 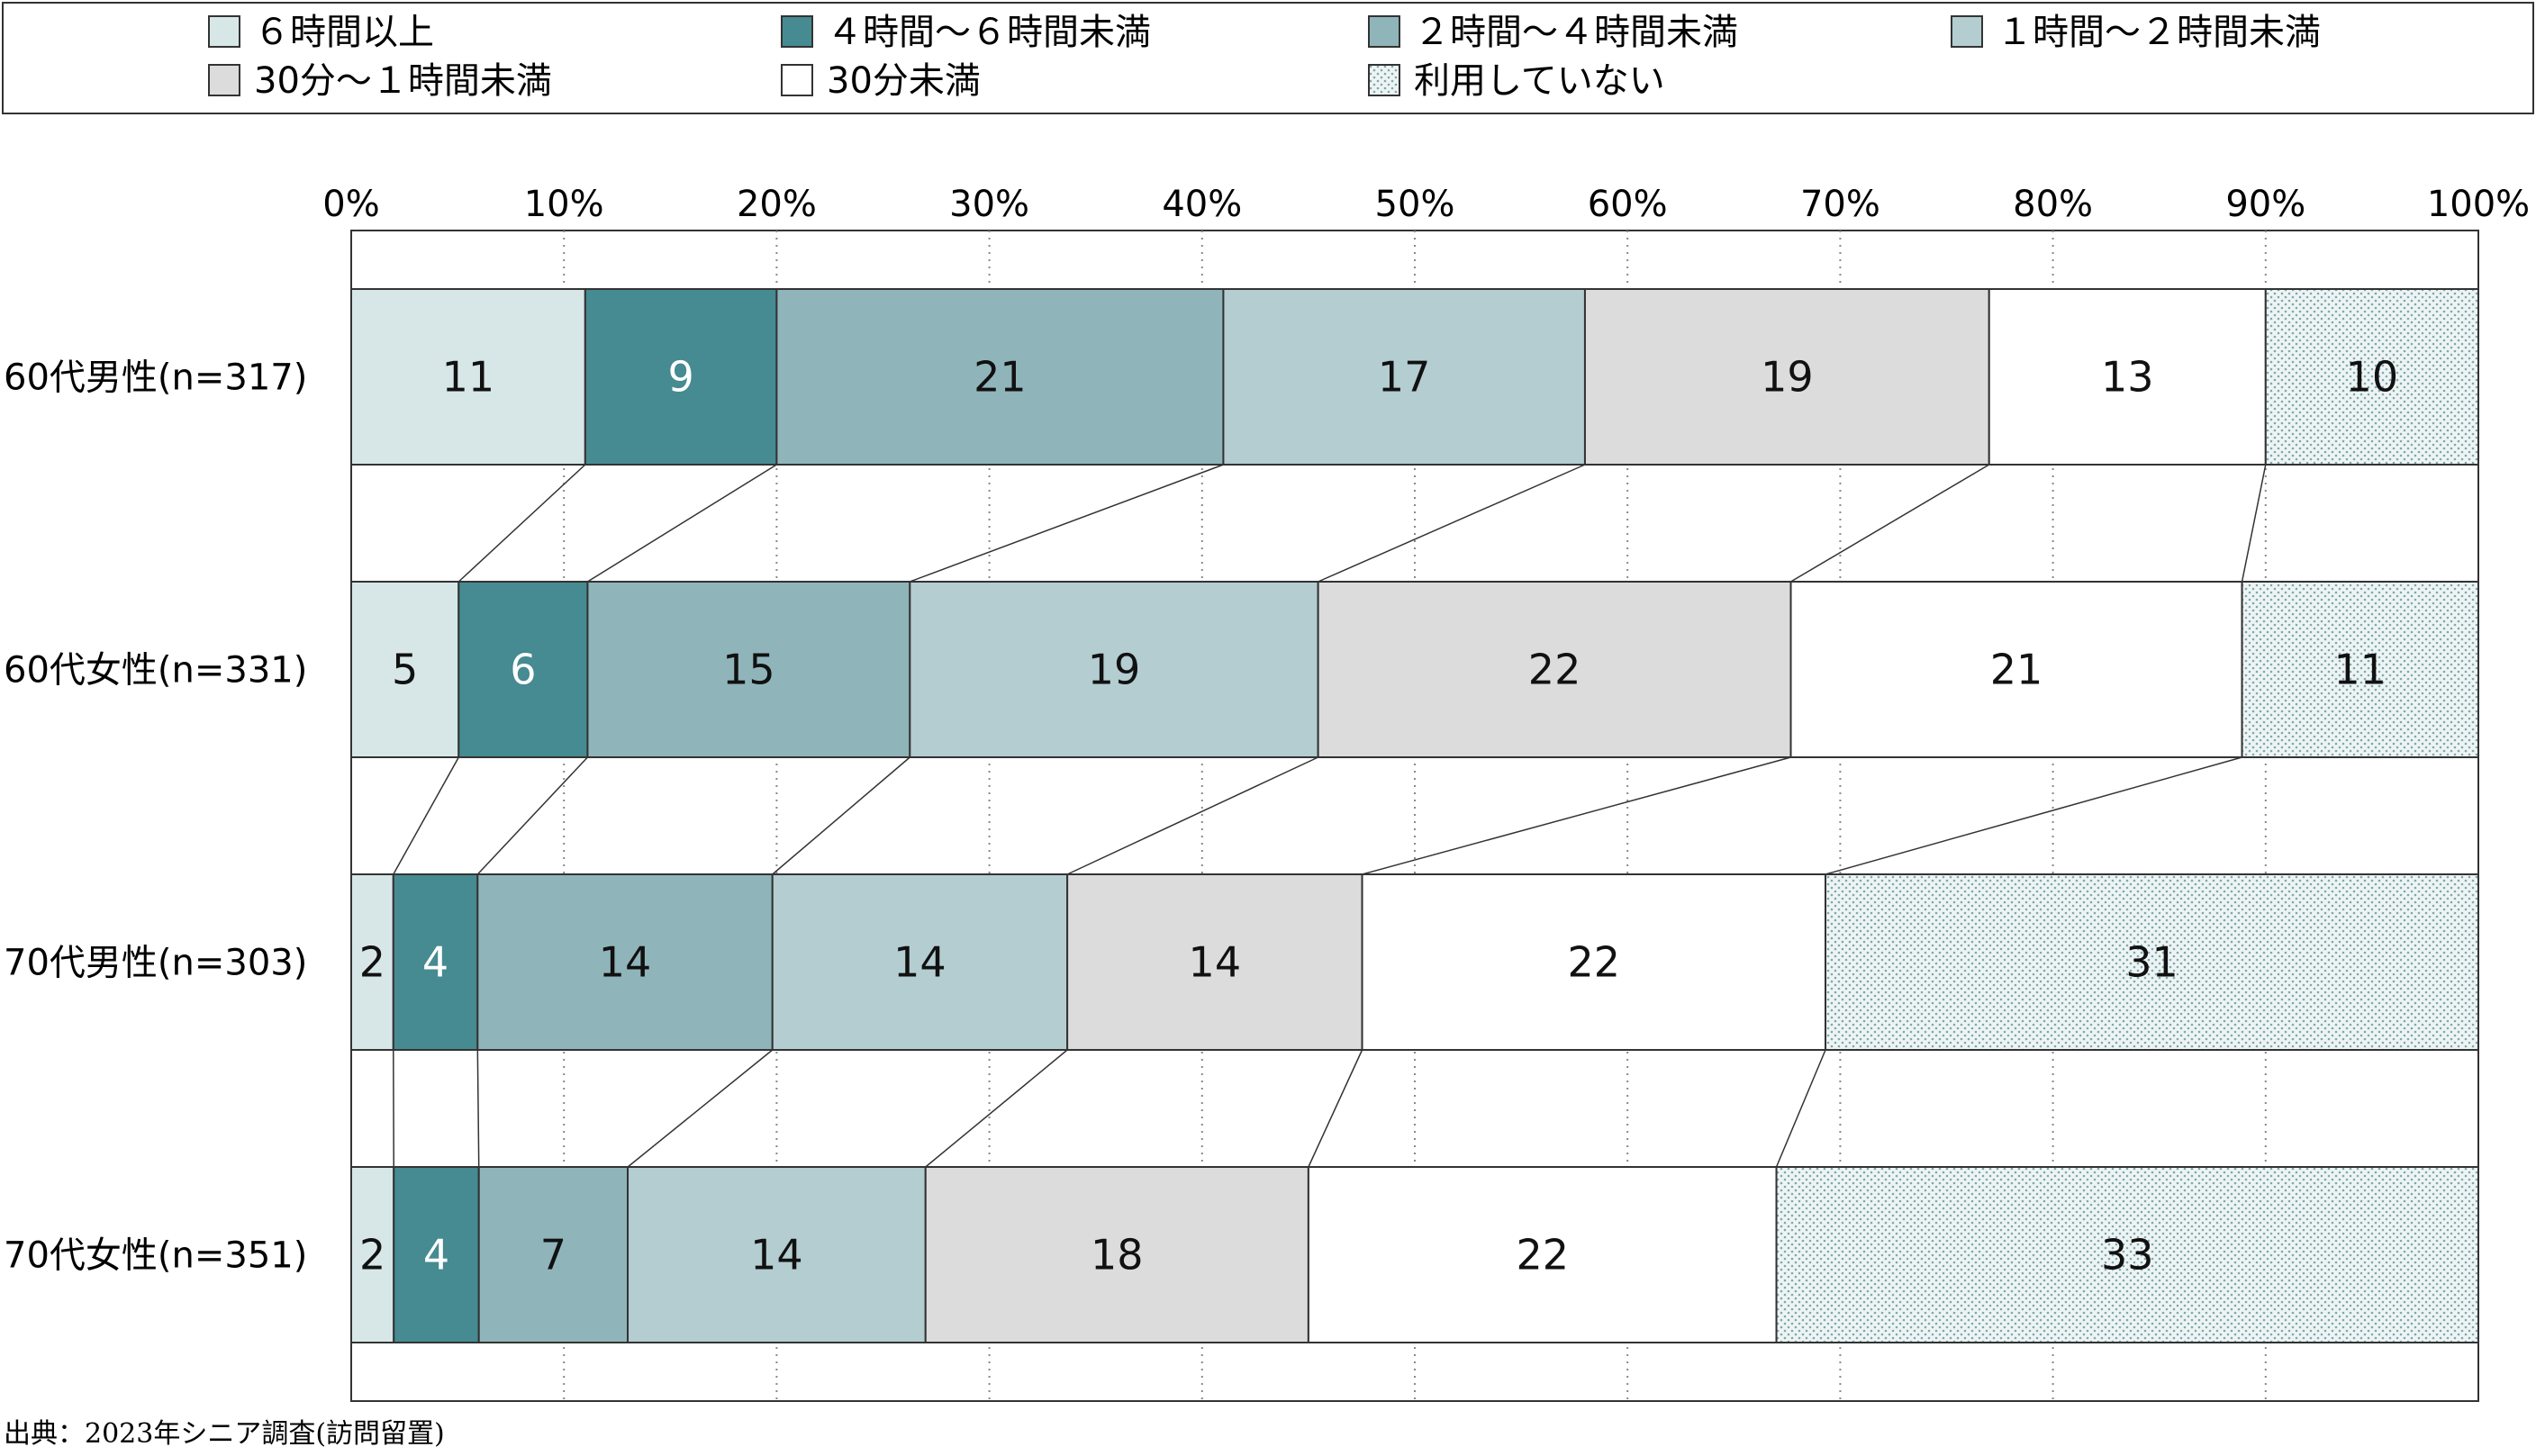 I want to click on data-label: 17, so click(x=1404, y=377).